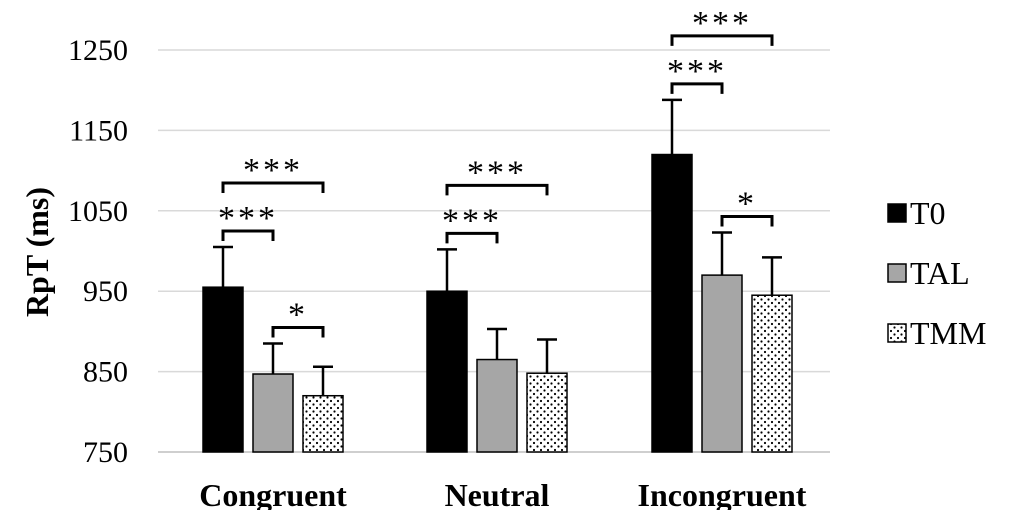 Image resolution: width=1016 pixels, height=510 pixels. I want to click on y-tick-label: 750, so click(105, 452).